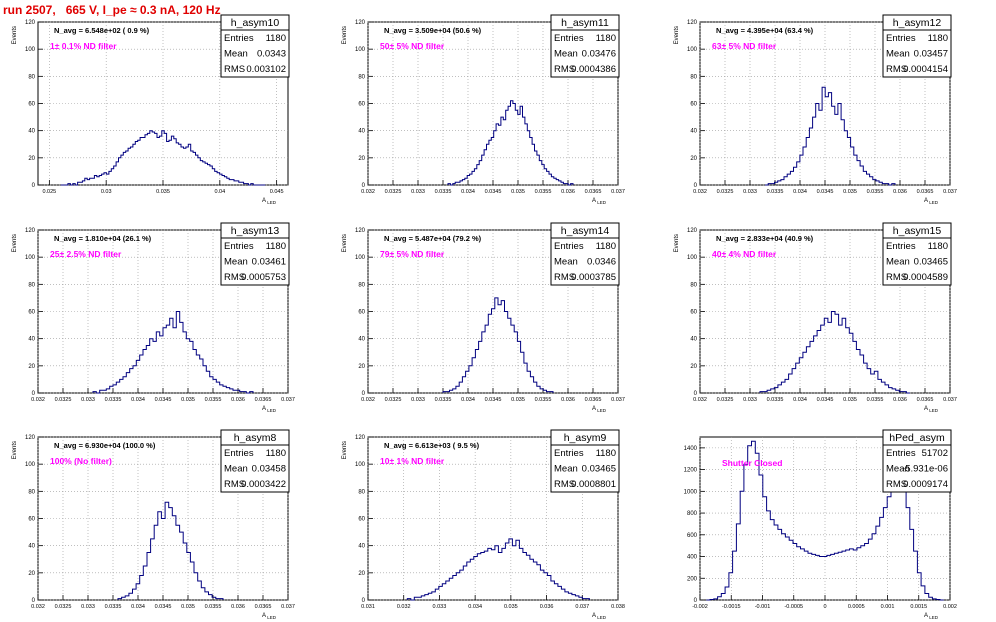 This screenshot has height=622, width=996. What do you see at coordinates (277, 192) in the screenshot?
I see `tick-label-x: 0.045` at bounding box center [277, 192].